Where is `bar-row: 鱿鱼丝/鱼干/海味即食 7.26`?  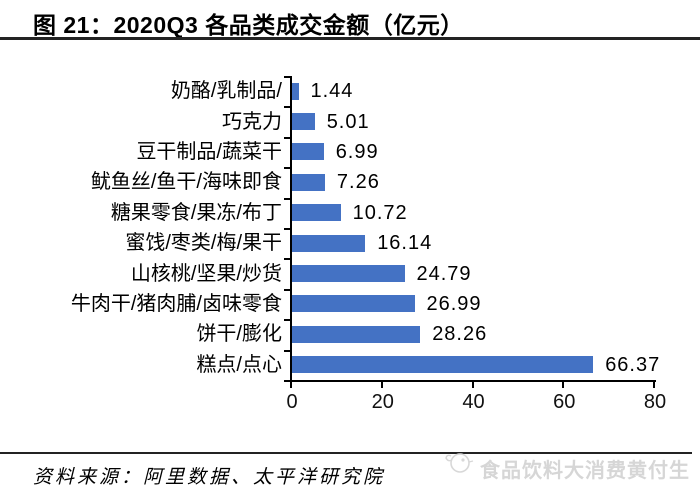 bar-row: 鱿鱼丝/鱼干/海味即食 7.26 is located at coordinates (350, 182).